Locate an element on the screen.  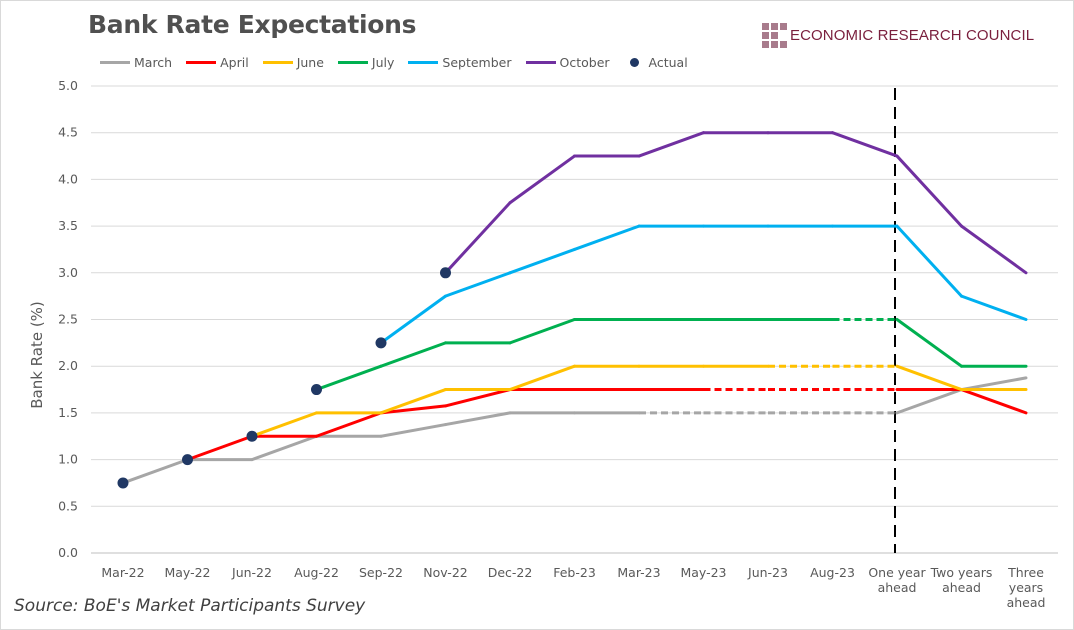
x-tick-label-line: Sep-22 is located at coordinates (381, 572).